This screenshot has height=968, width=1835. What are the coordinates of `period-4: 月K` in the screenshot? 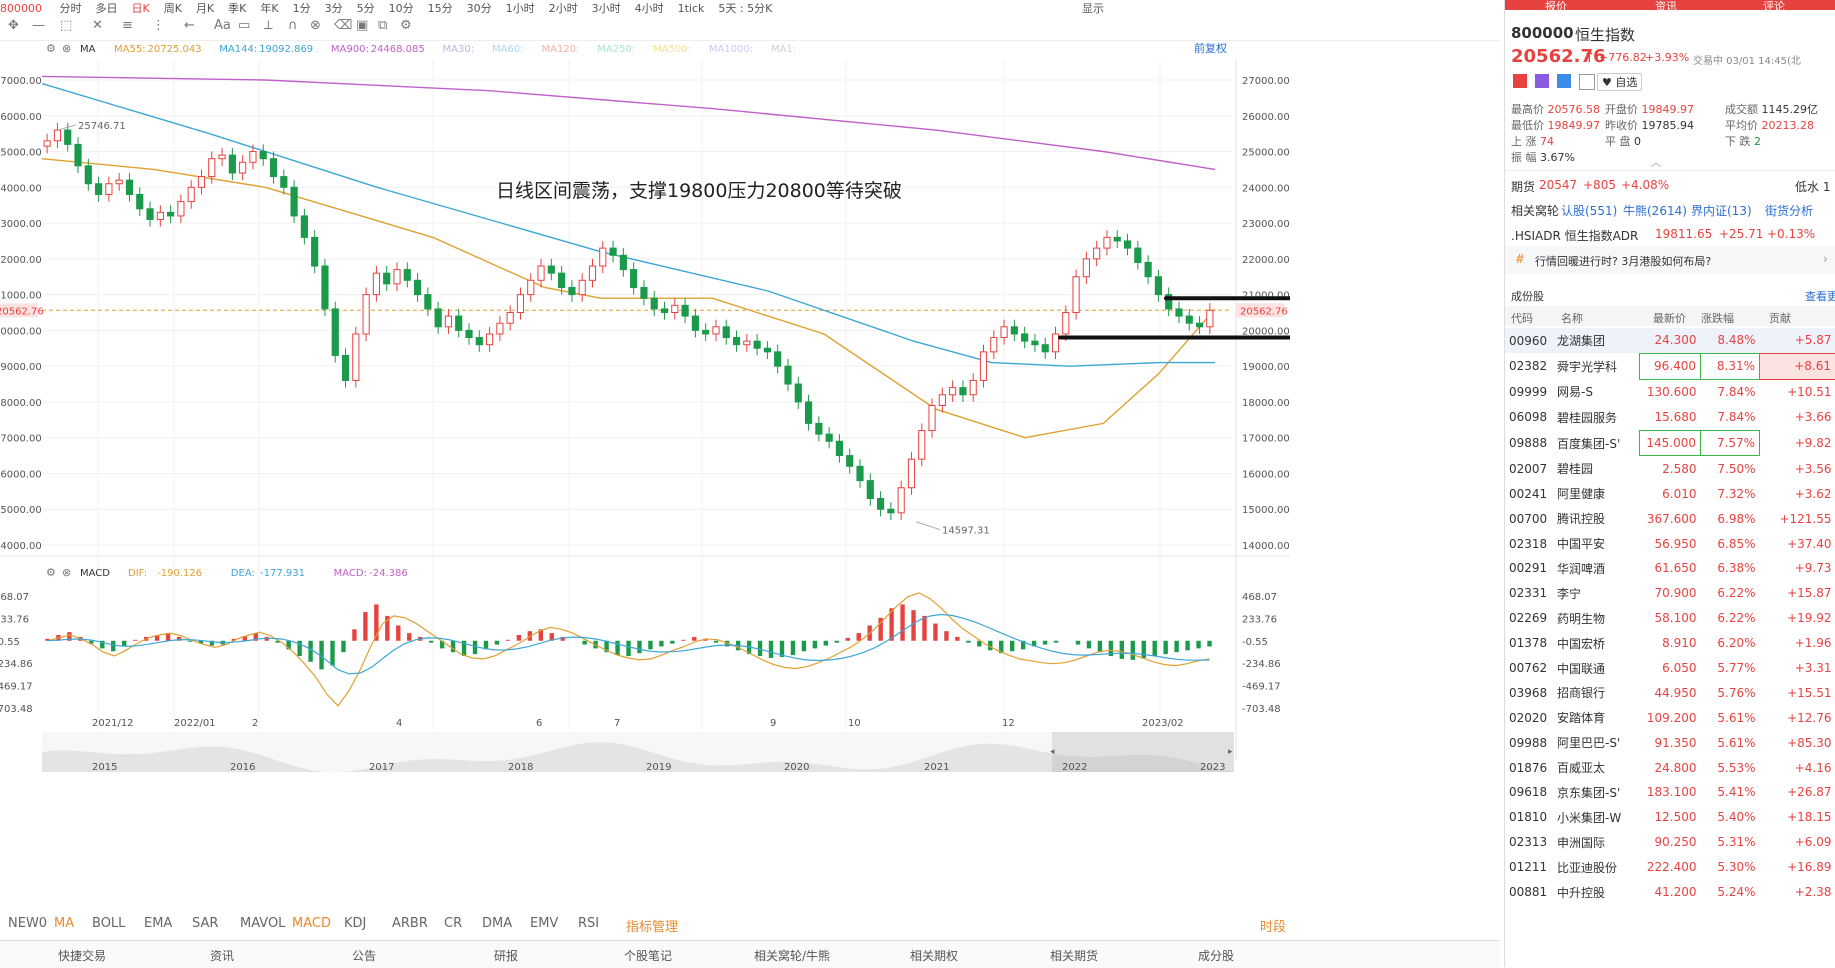 It's located at (205, 7).